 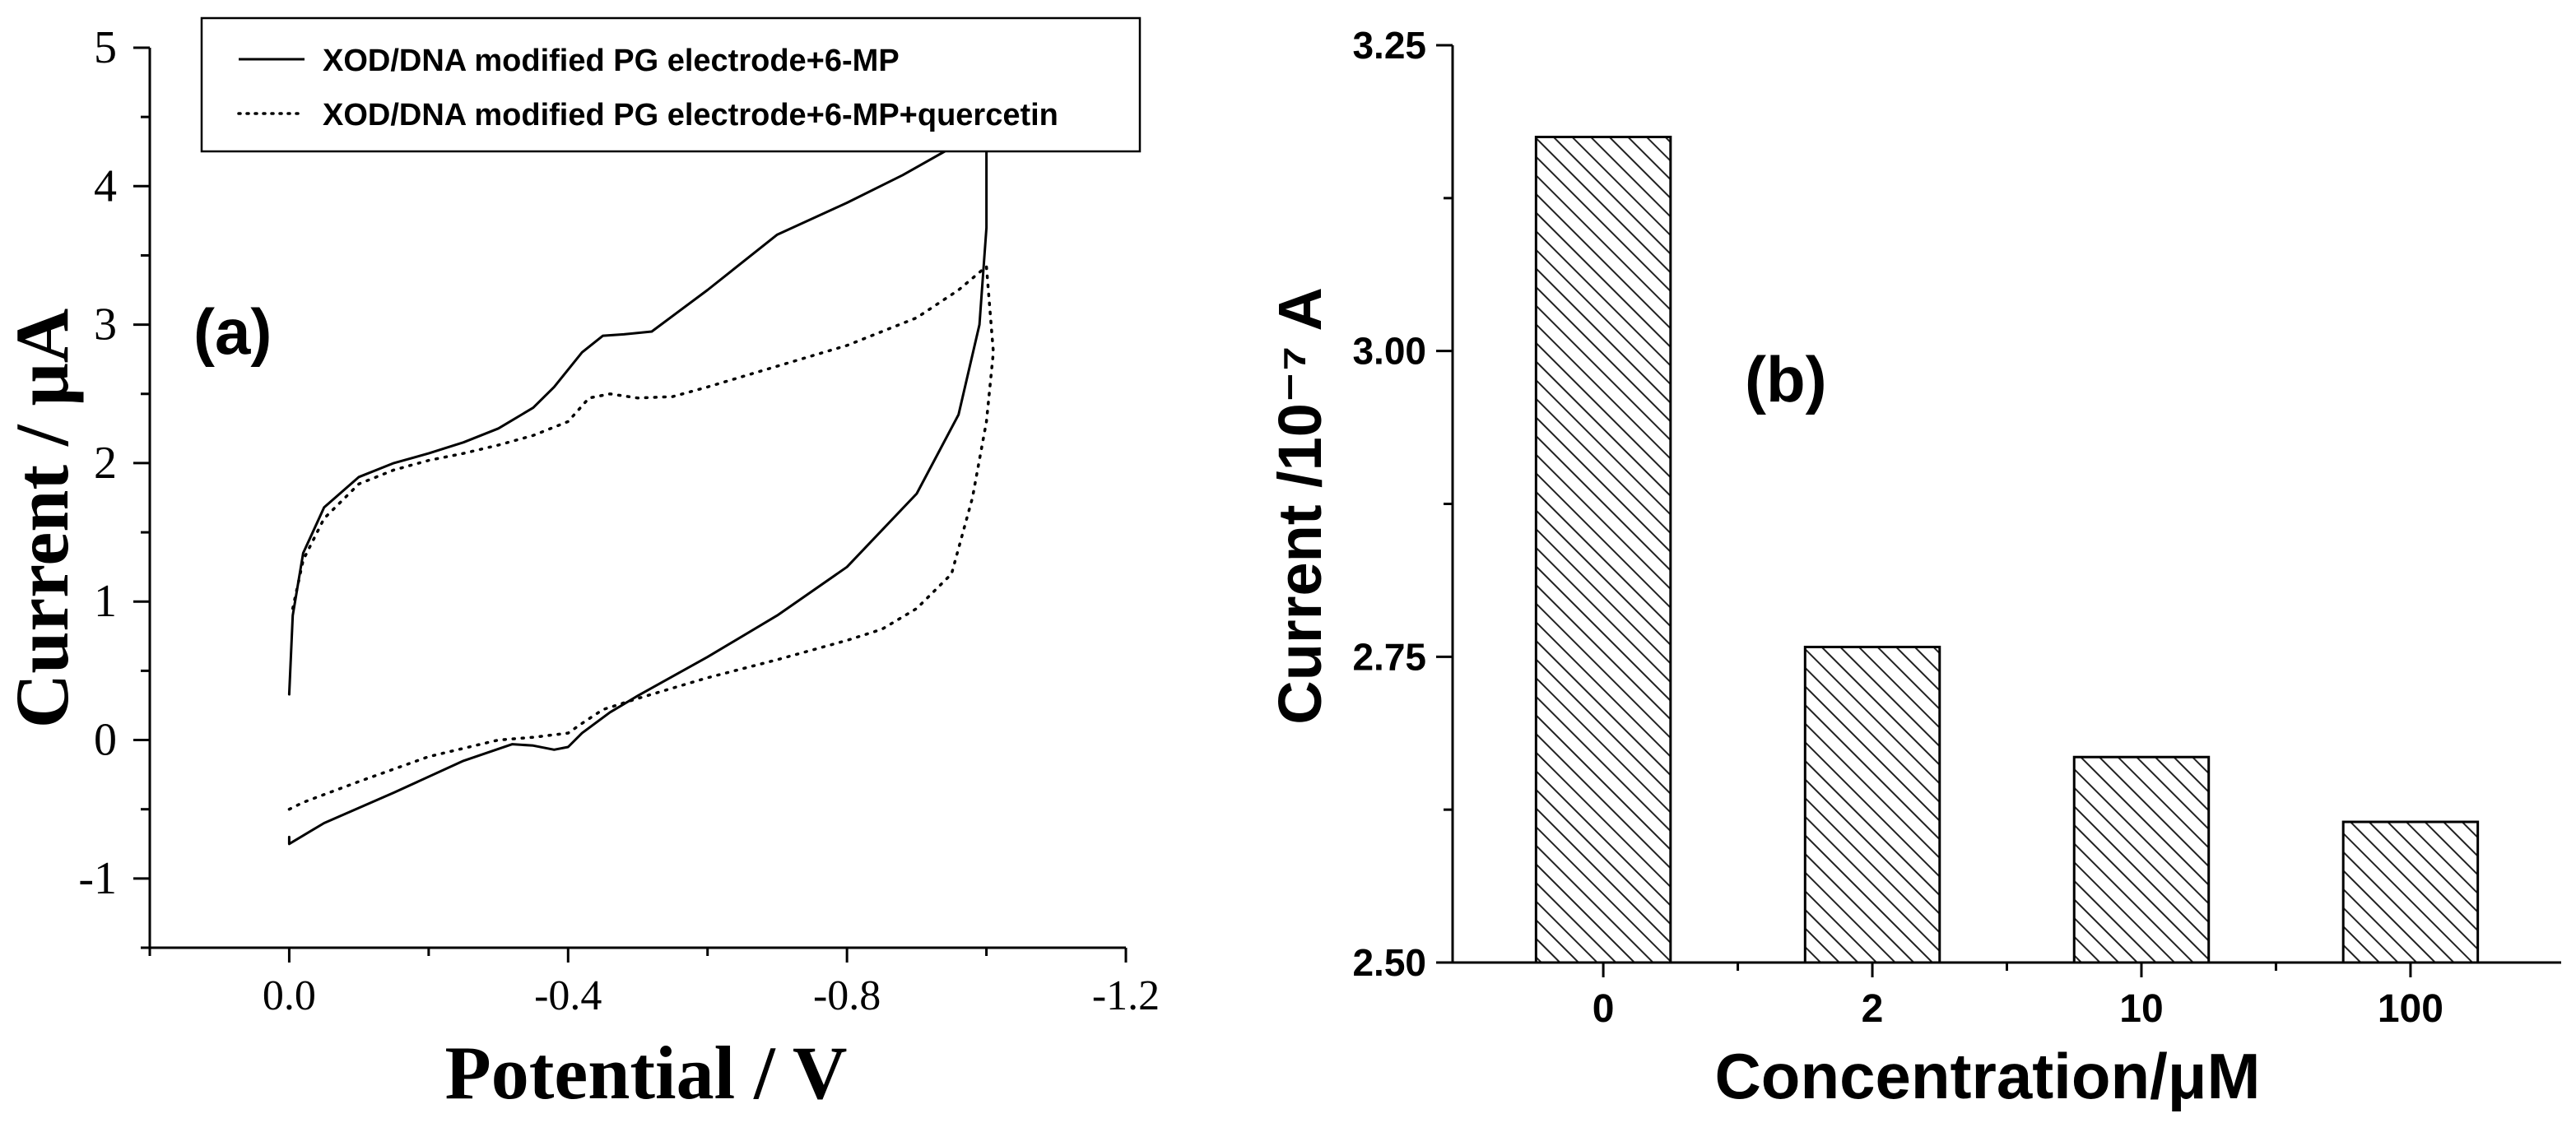 What do you see at coordinates (646, 1073) in the screenshot?
I see `panel-a-x-axis-title: Potential / V` at bounding box center [646, 1073].